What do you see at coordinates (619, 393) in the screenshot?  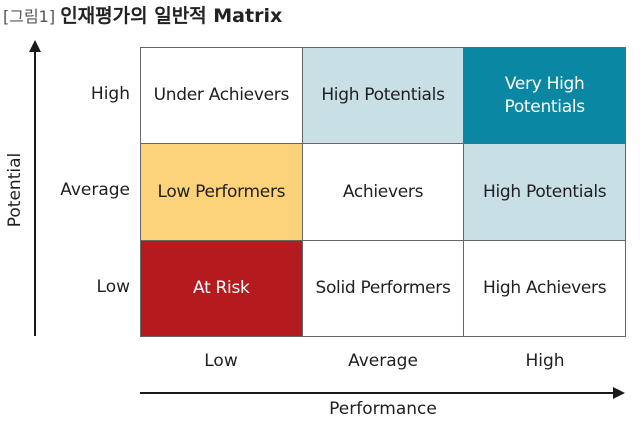 I see `x-axis-arrowhead` at bounding box center [619, 393].